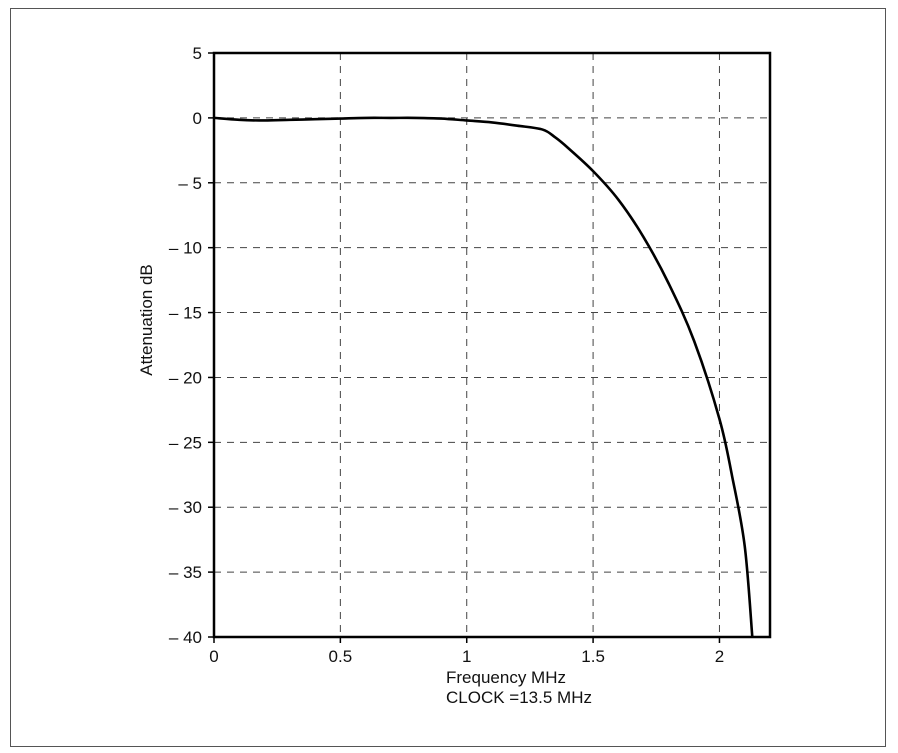  I want to click on y-tick-label: – 20, so click(185, 377).